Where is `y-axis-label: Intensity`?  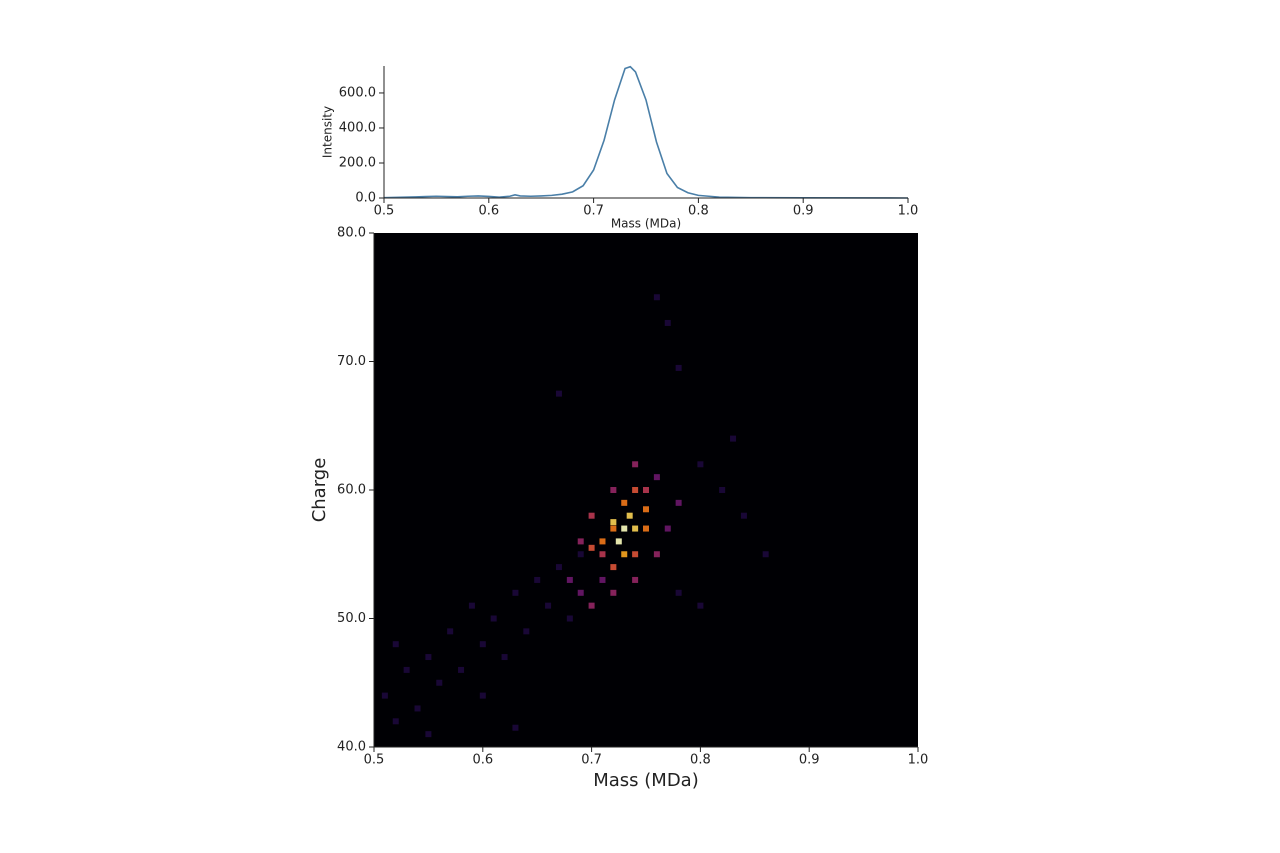
y-axis-label: Intensity is located at coordinates (328, 132).